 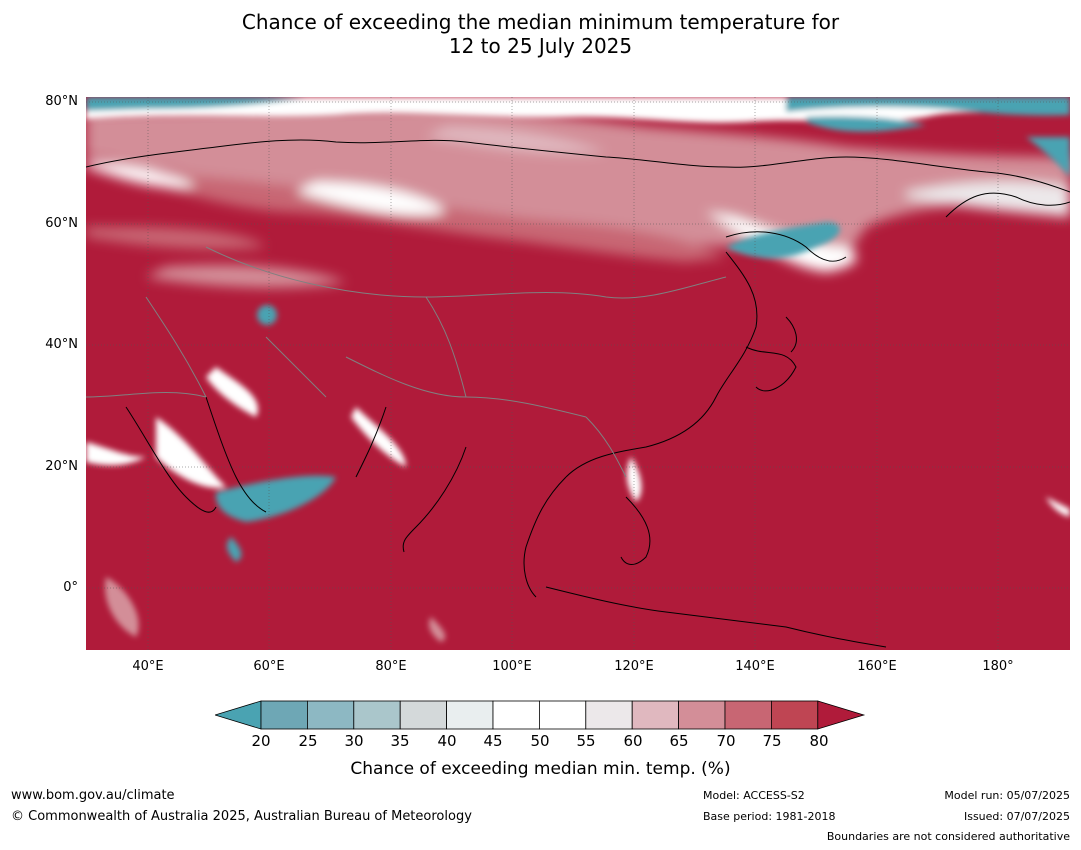 What do you see at coordinates (540, 741) in the screenshot?
I see `colorbar-tick-50: 50` at bounding box center [540, 741].